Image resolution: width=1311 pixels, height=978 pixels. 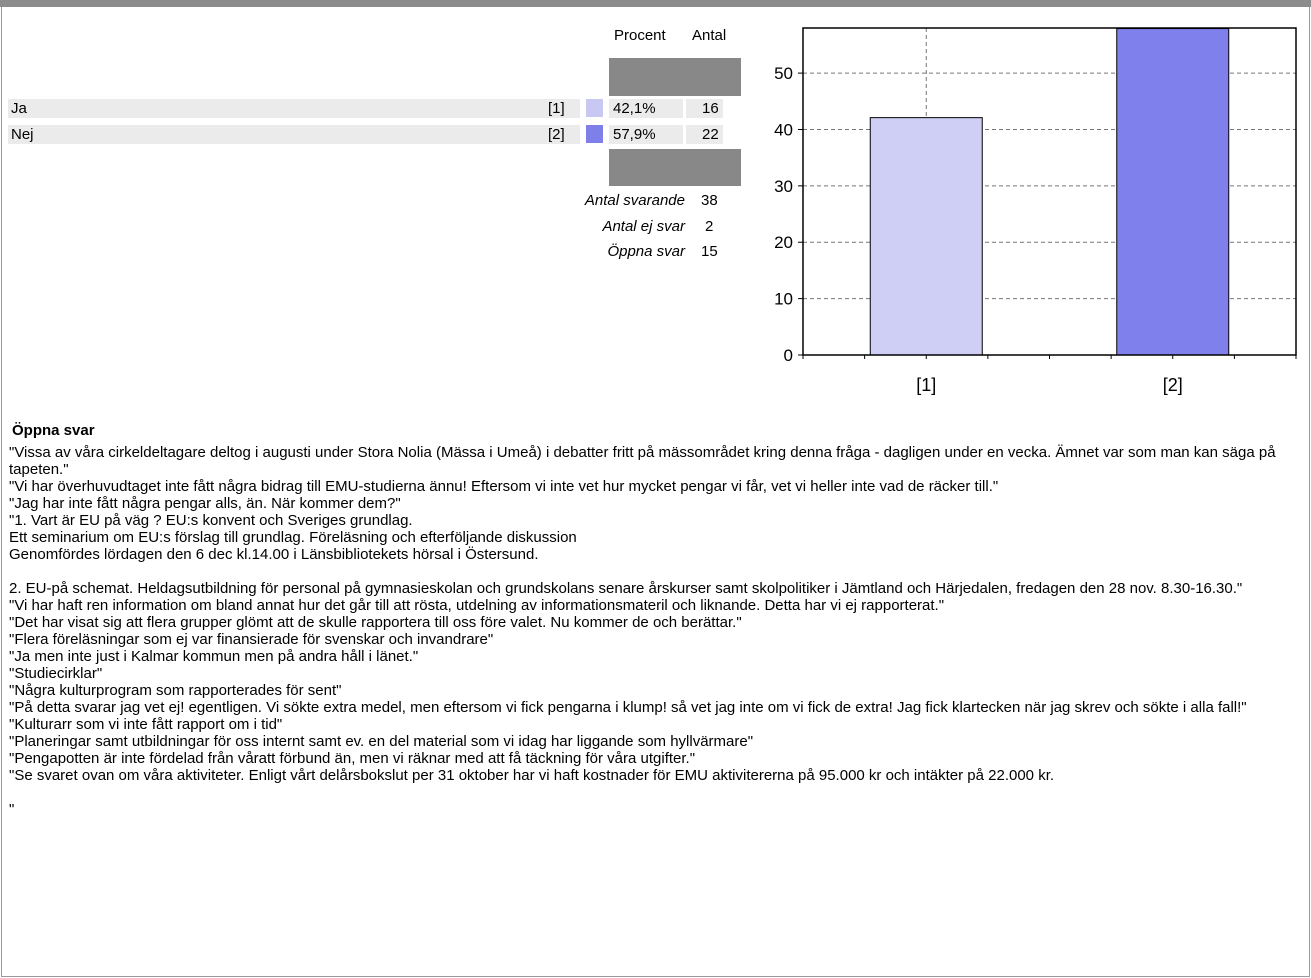 What do you see at coordinates (556, 134) in the screenshot?
I see `row-code: [2]` at bounding box center [556, 134].